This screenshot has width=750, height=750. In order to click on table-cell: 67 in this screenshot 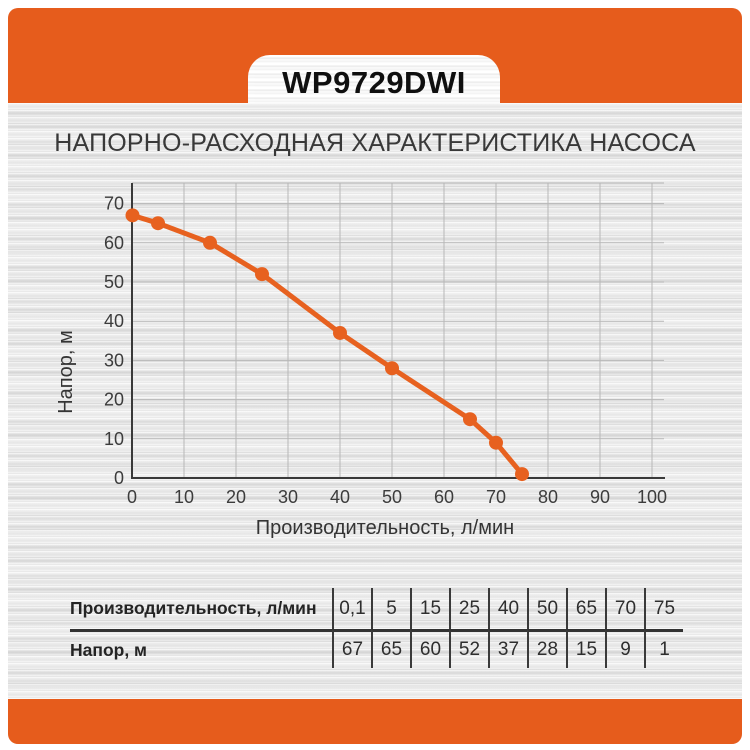, I will do `click(351, 648)`.